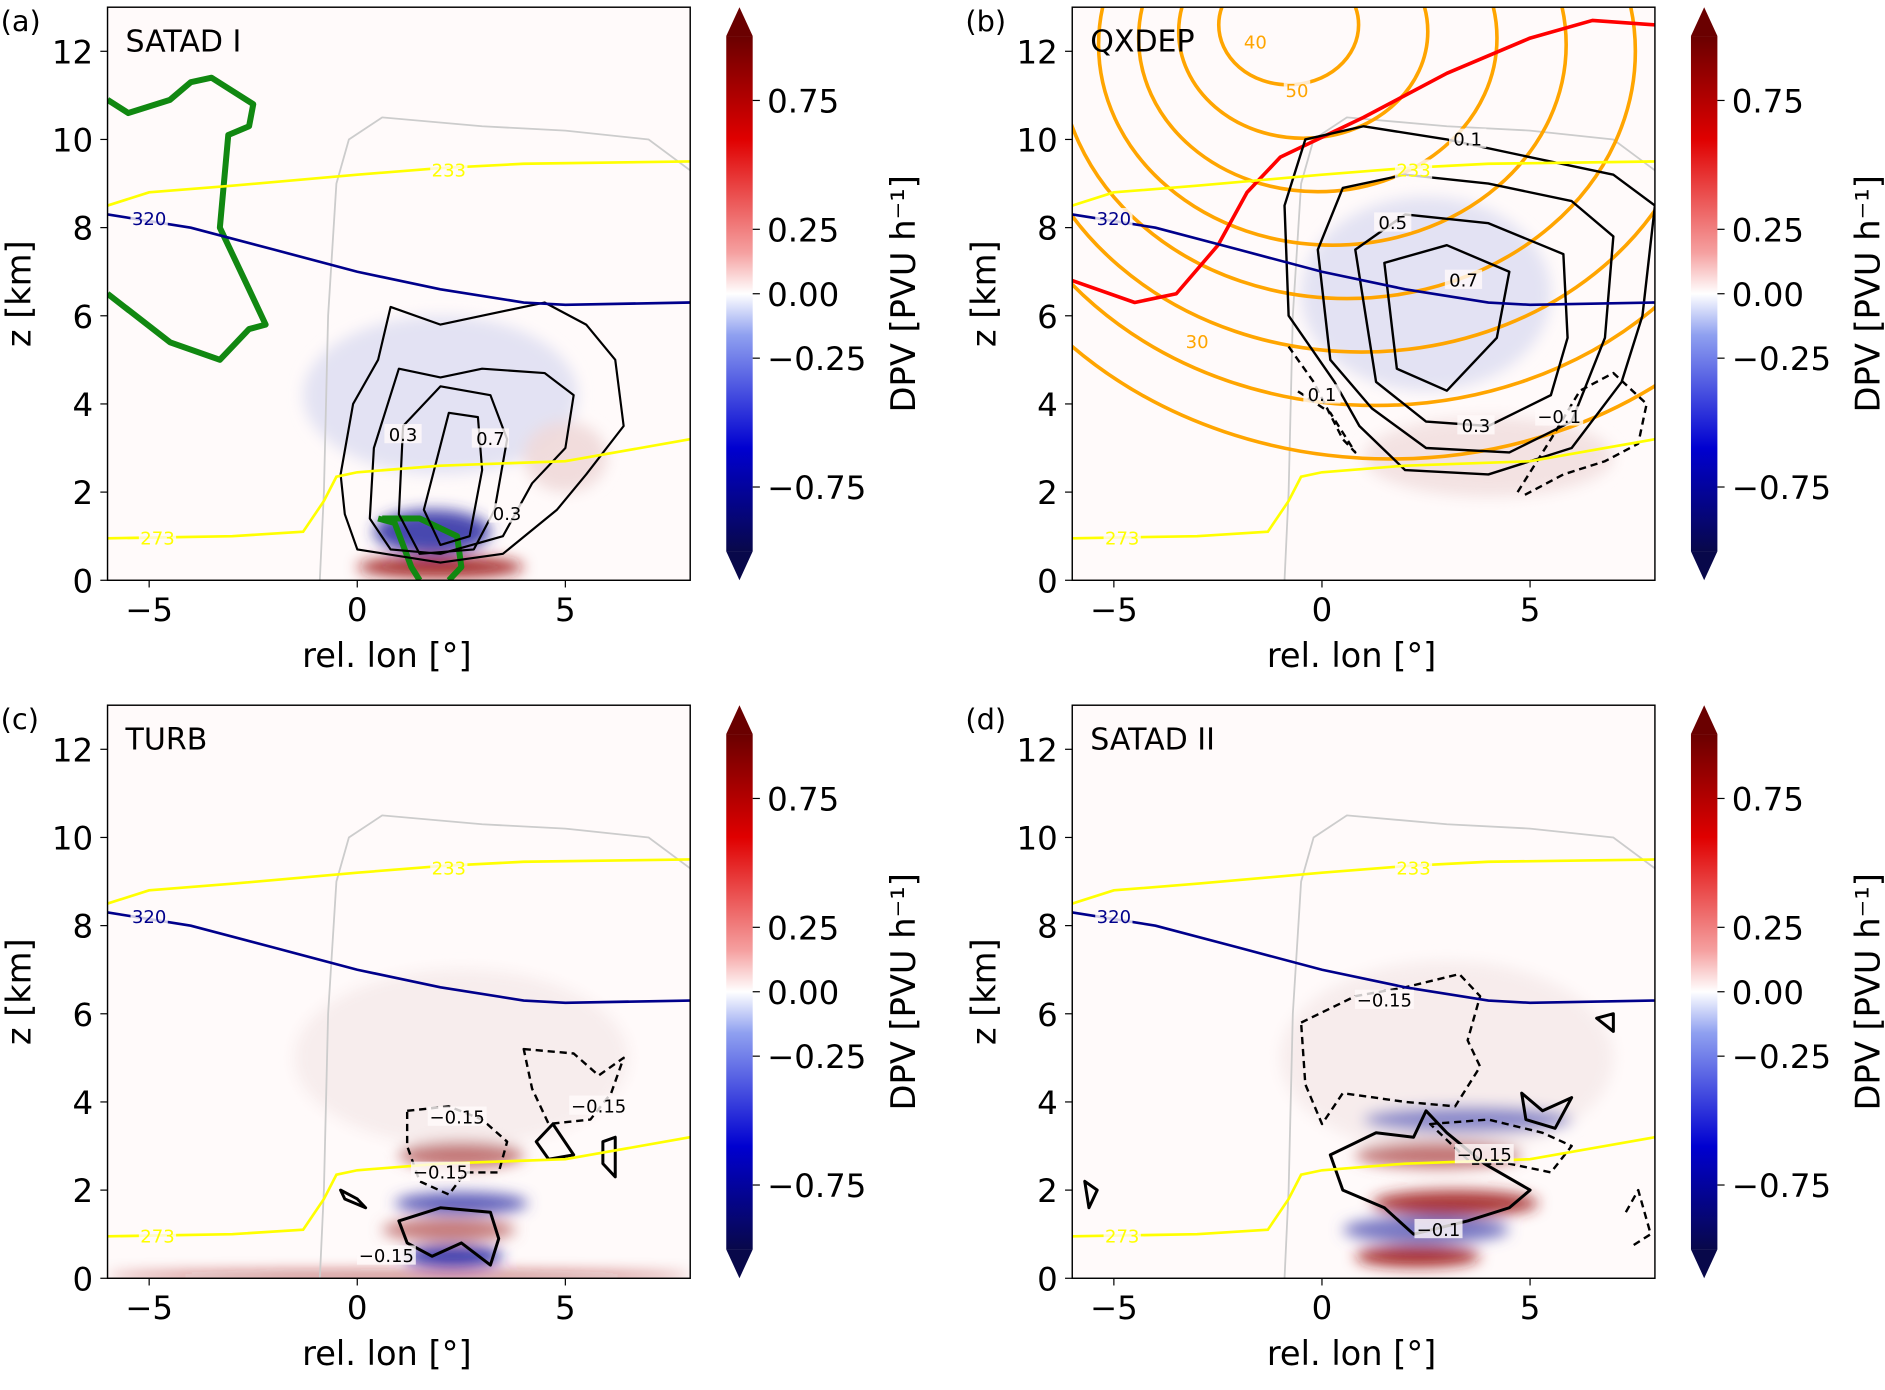 The width and height of the screenshot is (1885, 1390). I want to click on colorbar-tick-label: 0.75, so click(1768, 799).